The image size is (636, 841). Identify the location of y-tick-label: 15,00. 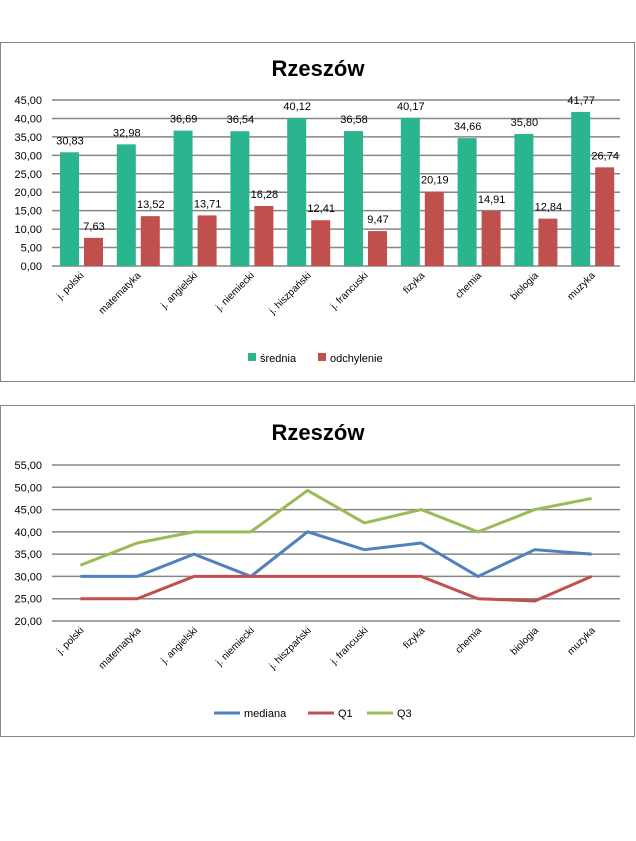
(28, 212).